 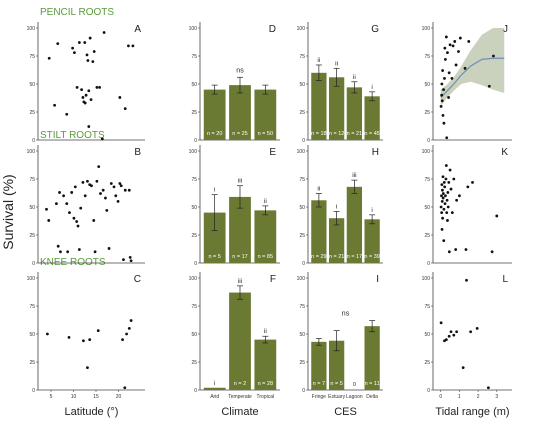 I want to click on panel-B: 0 25 50 75 100 B, so click(x=86, y=206).